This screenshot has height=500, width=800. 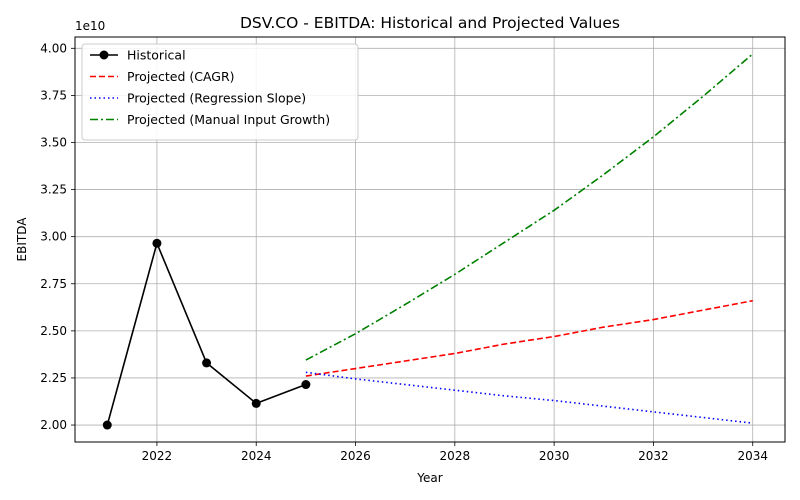 I want to click on x-tick-label: 2022, so click(x=157, y=456).